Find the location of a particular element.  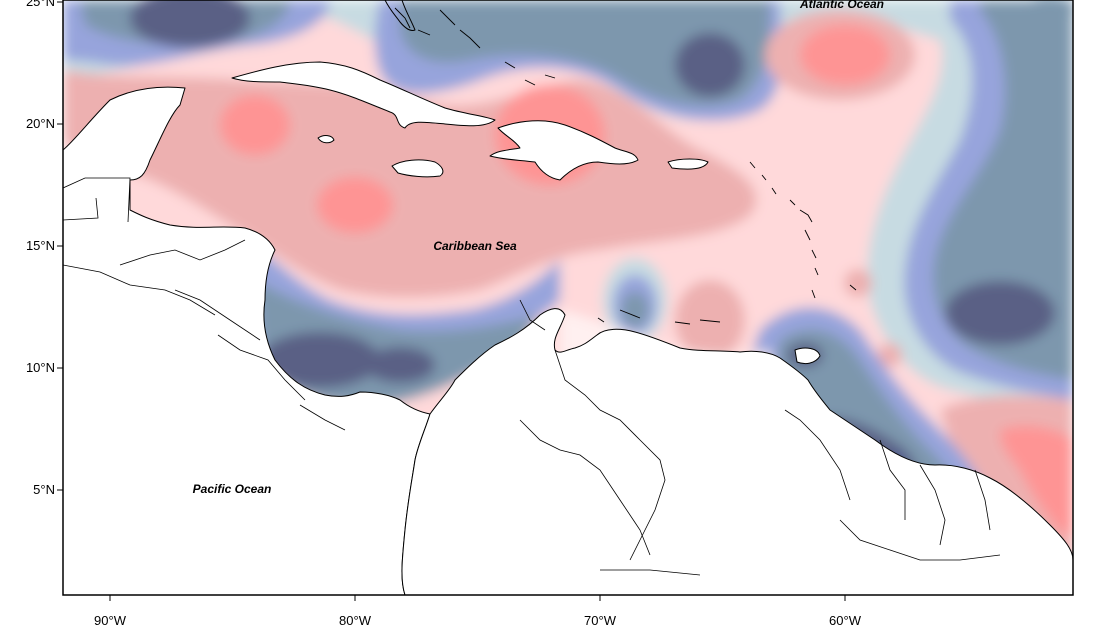

pacific-ocean-label: Pacific Ocean is located at coordinates (232, 489).